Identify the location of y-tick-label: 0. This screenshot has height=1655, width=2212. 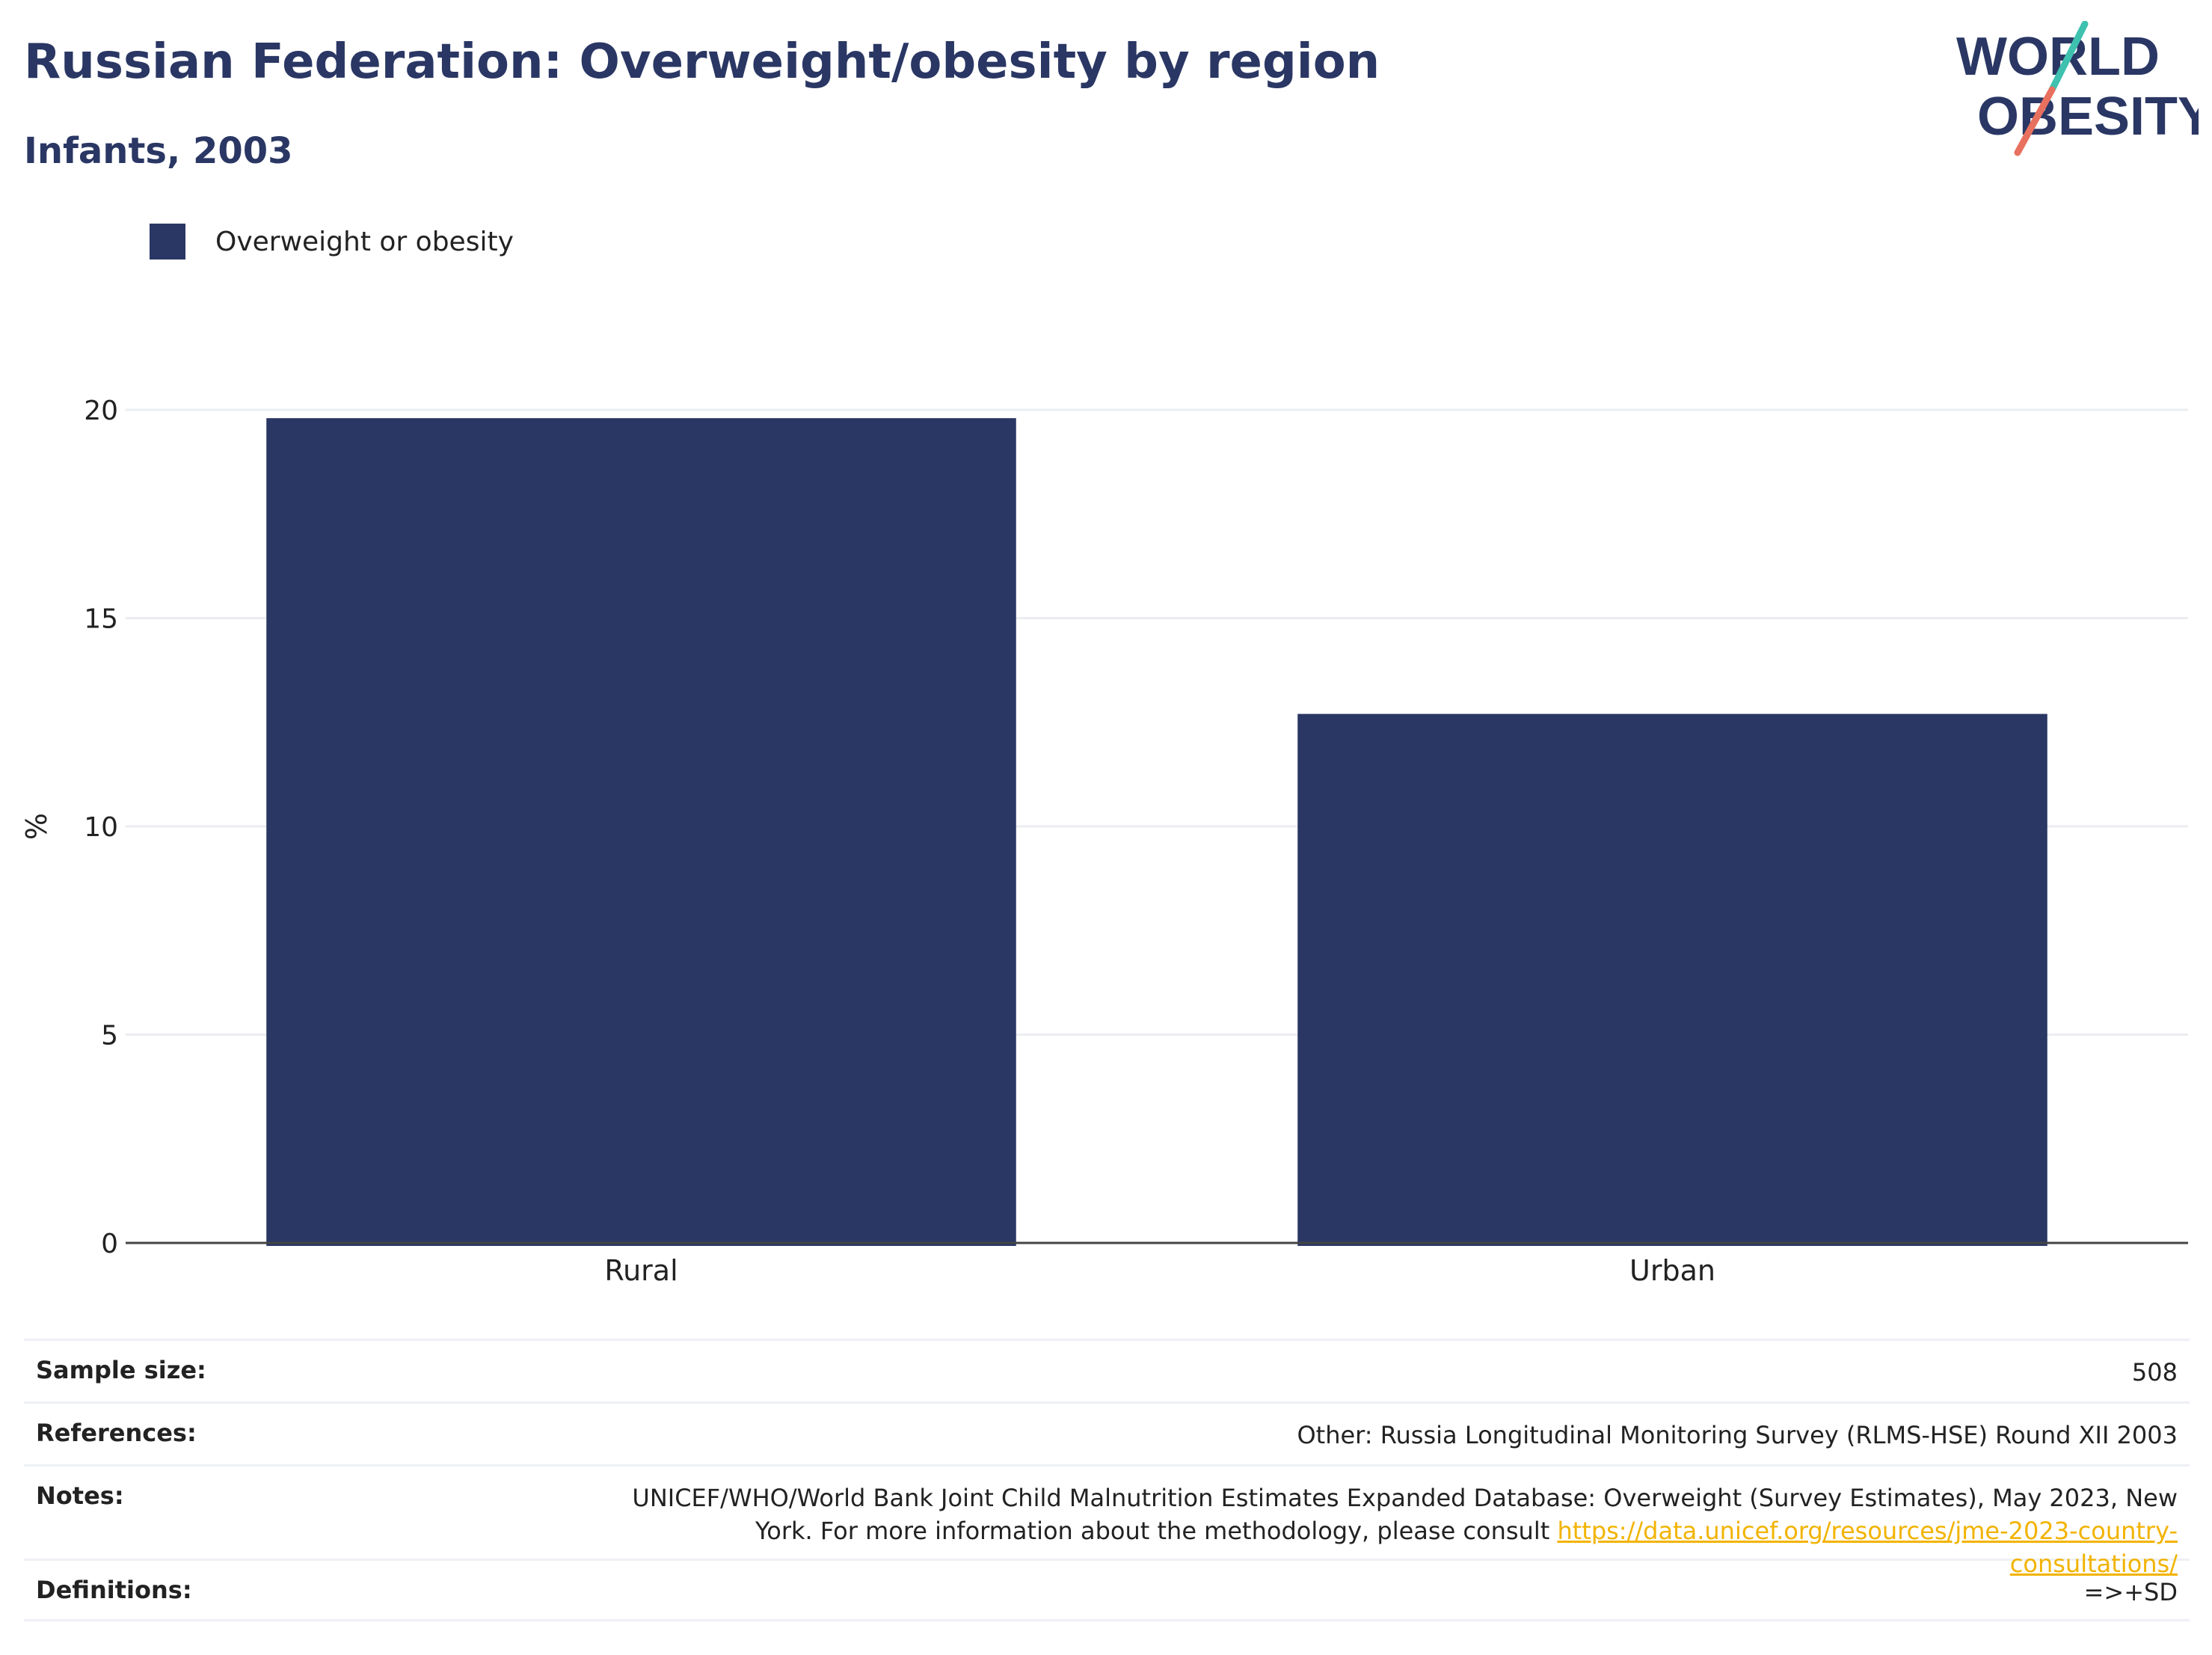
(109, 1244).